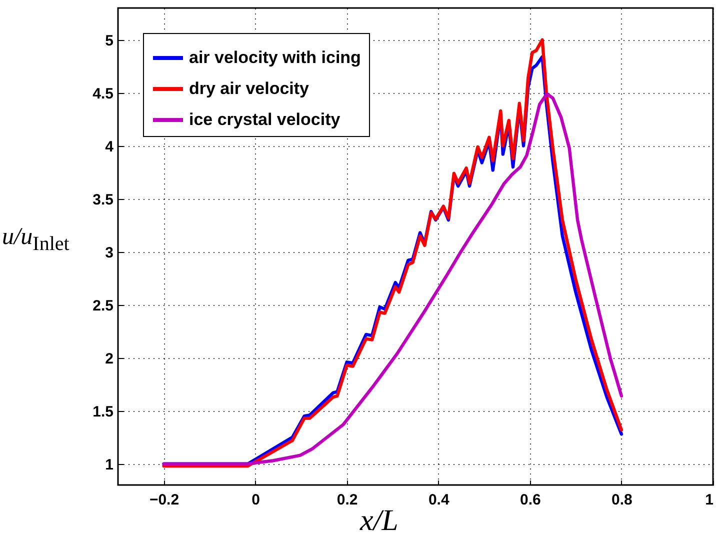 This screenshot has width=727, height=550. What do you see at coordinates (622, 500) in the screenshot?
I see `x-tick-label: 0.8` at bounding box center [622, 500].